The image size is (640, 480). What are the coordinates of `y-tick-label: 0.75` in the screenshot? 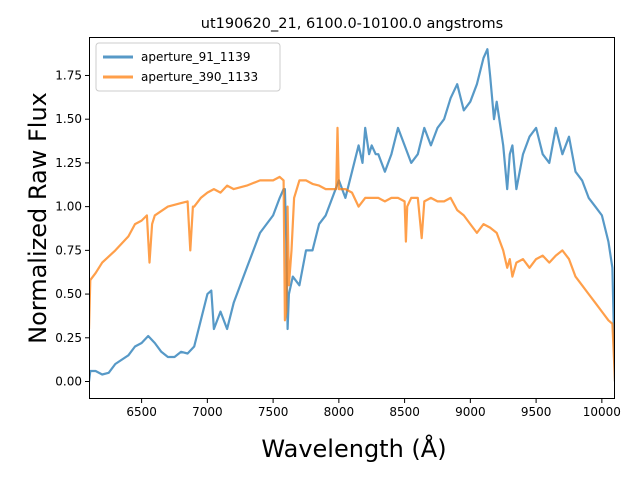 It's located at (68, 250).